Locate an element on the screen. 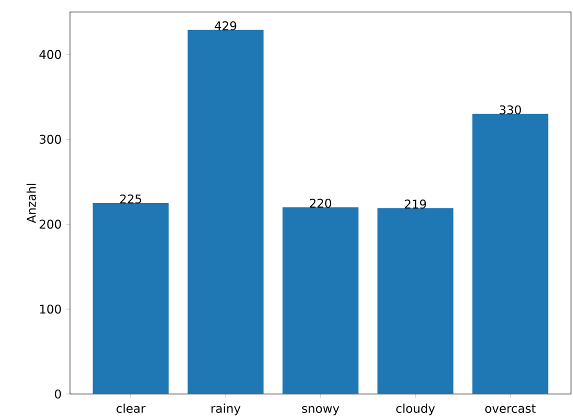 This screenshot has width=573, height=418. x-tick-label: snowy is located at coordinates (321, 411).